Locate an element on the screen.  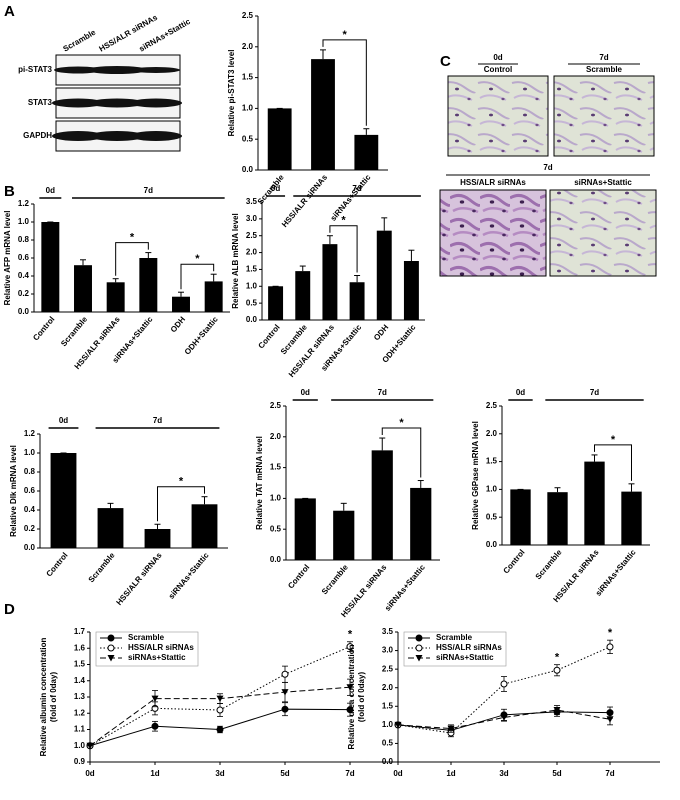
y-tick-label: 0.8 is located at coordinates (30, 471).